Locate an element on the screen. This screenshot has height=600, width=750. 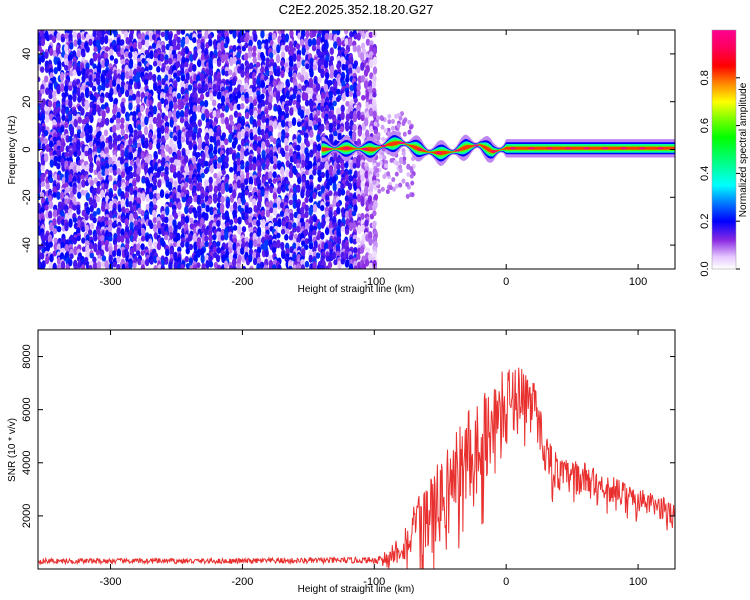
colorbar-tick-label: 0.2 is located at coordinates (705, 221).